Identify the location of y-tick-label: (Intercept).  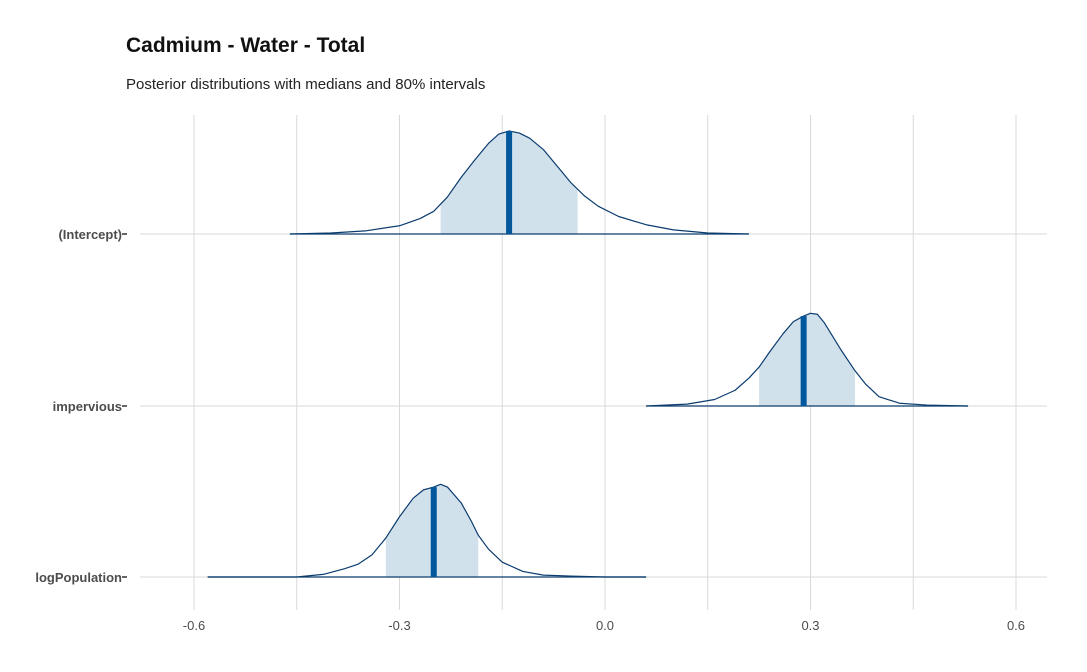
(90, 234).